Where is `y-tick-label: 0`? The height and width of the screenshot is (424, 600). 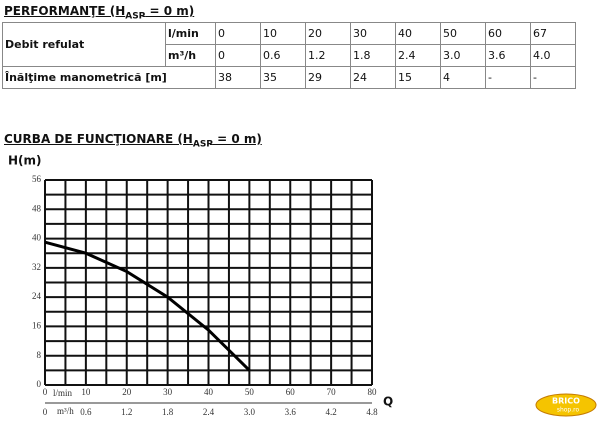
y-tick-label: 0 is located at coordinates (39, 384).